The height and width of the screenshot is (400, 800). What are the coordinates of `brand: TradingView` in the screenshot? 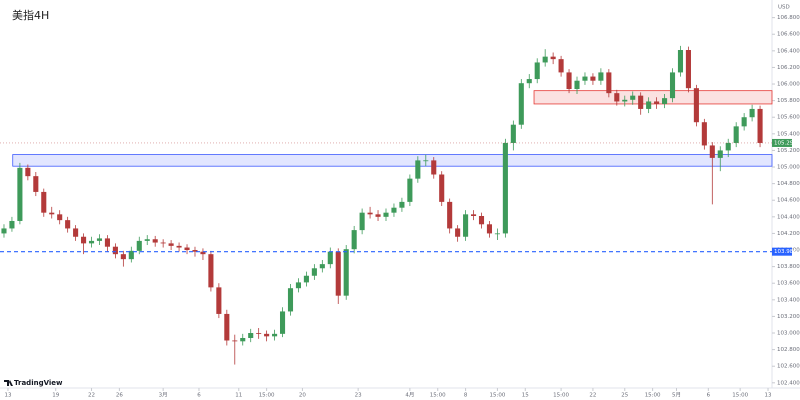 It's located at (38, 383).